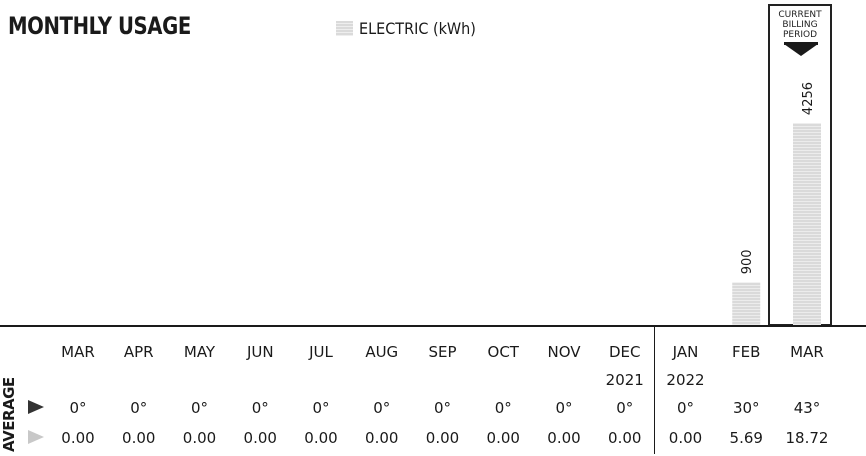  What do you see at coordinates (685, 380) in the screenshot?
I see `year-label: 2022` at bounding box center [685, 380].